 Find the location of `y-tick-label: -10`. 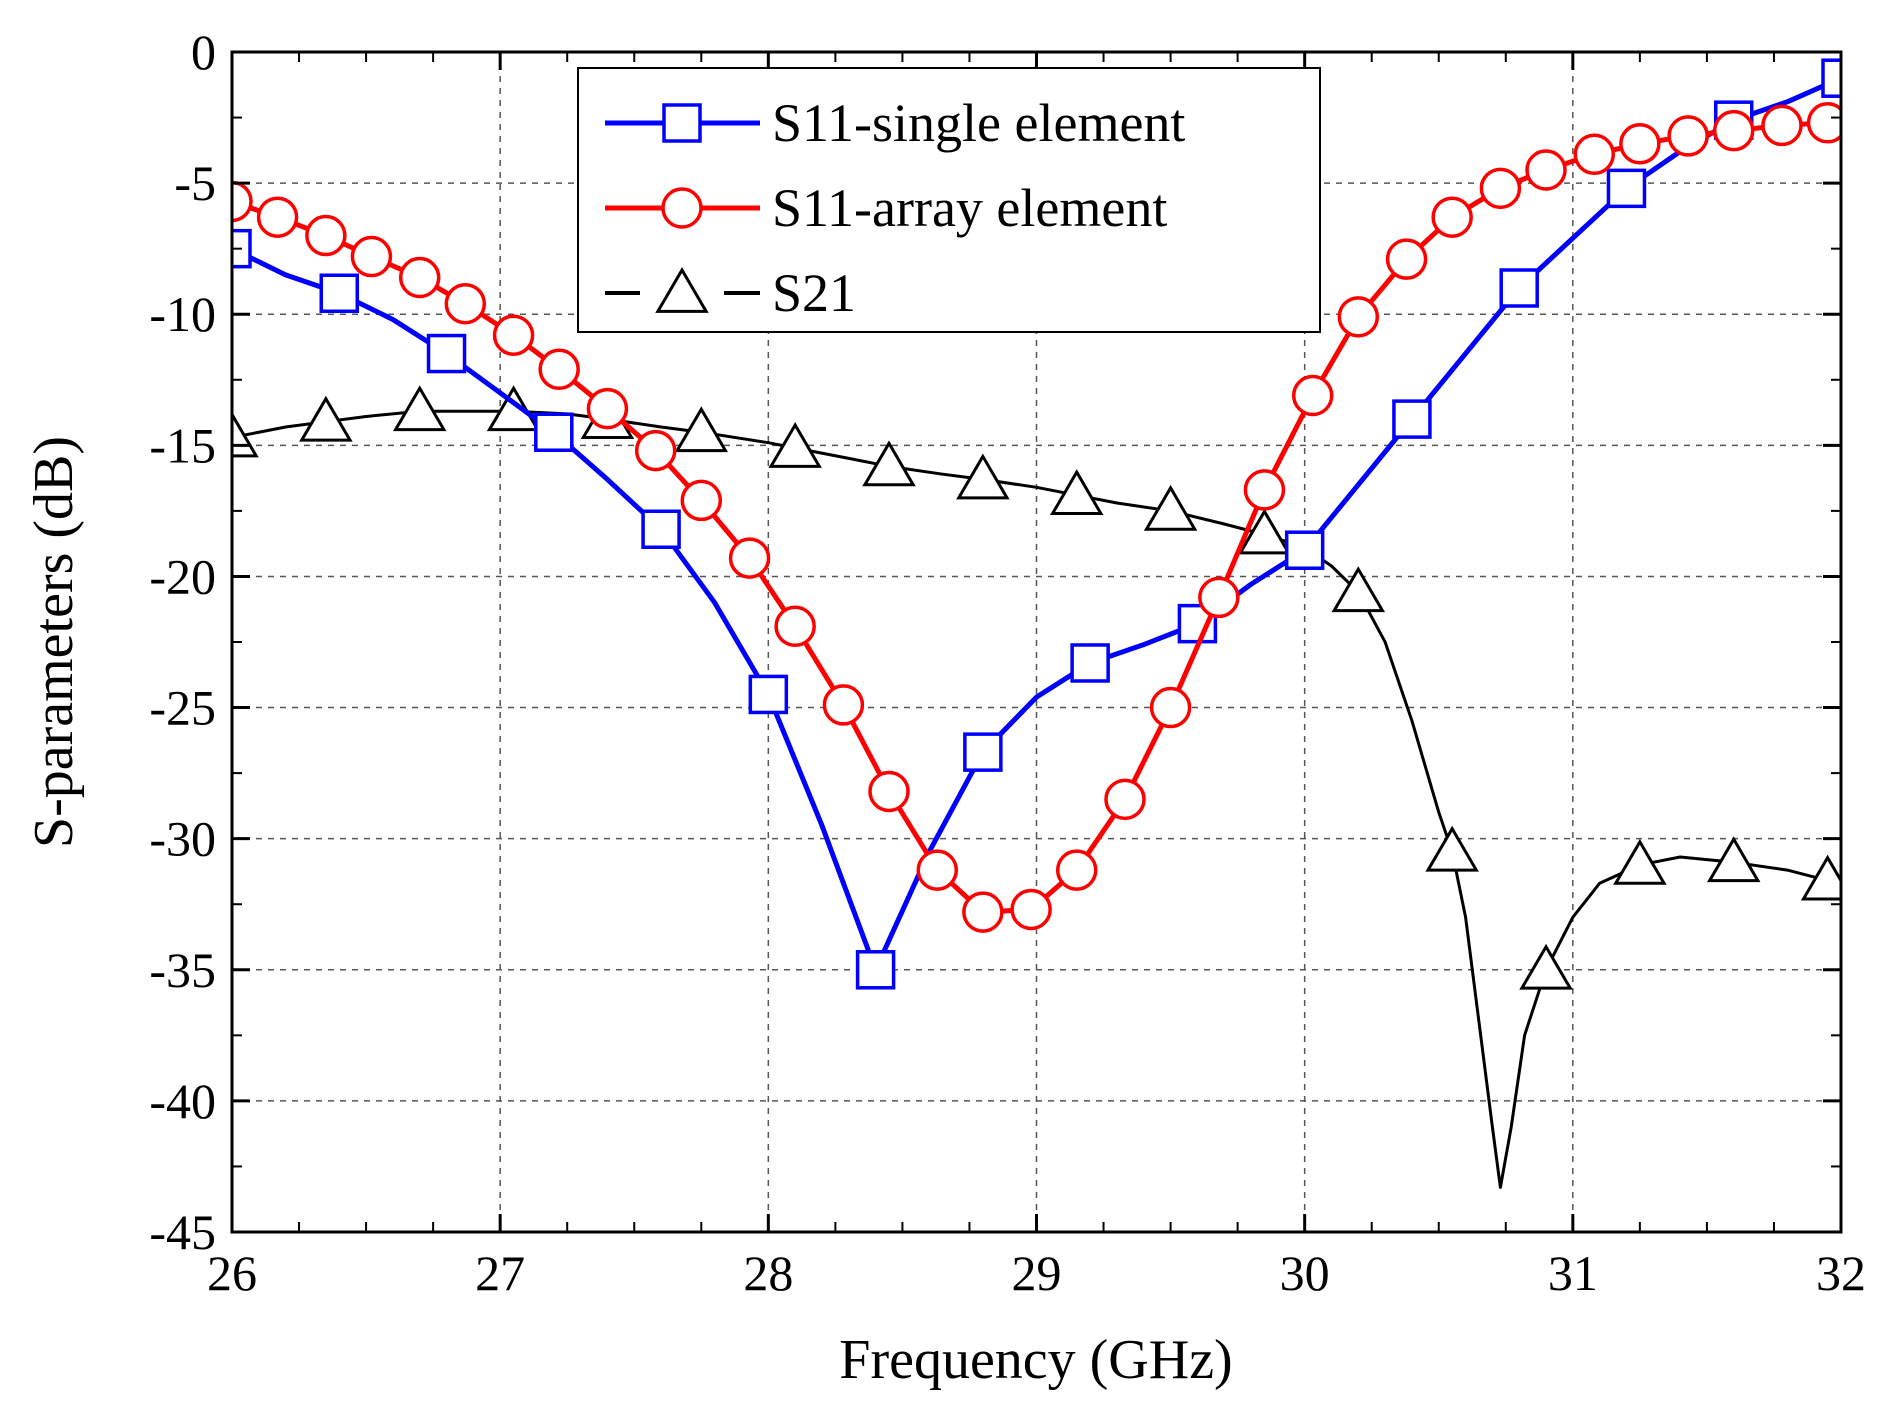

y-tick-label: -10 is located at coordinates (182, 314).